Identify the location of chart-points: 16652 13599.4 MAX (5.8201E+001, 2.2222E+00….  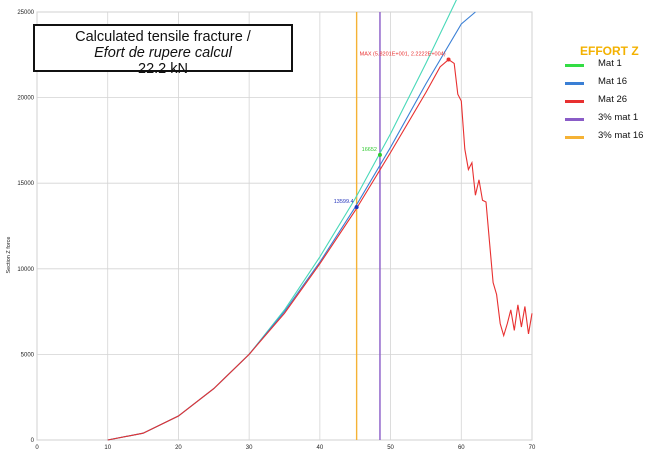
(392, 131).